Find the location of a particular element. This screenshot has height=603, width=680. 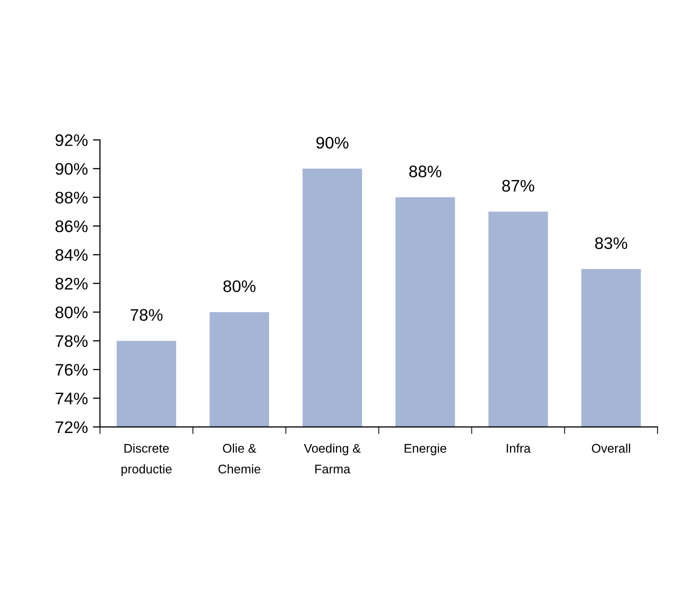

data-label: 78% is located at coordinates (146, 315).